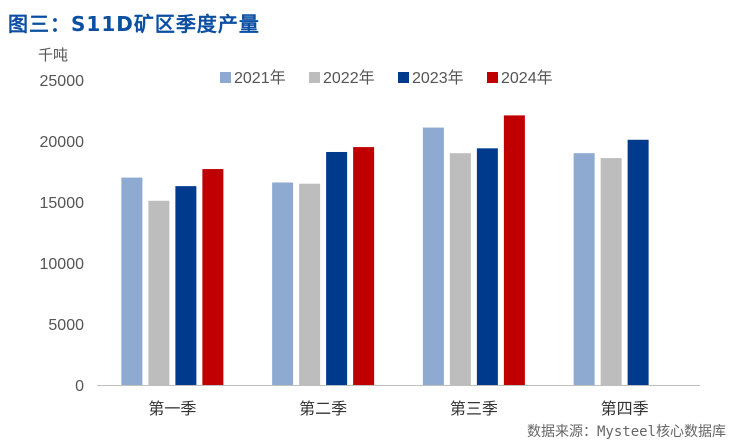 This screenshot has height=447, width=750. Describe the element at coordinates (62, 142) in the screenshot. I see `y-tick-label: 20000` at that location.